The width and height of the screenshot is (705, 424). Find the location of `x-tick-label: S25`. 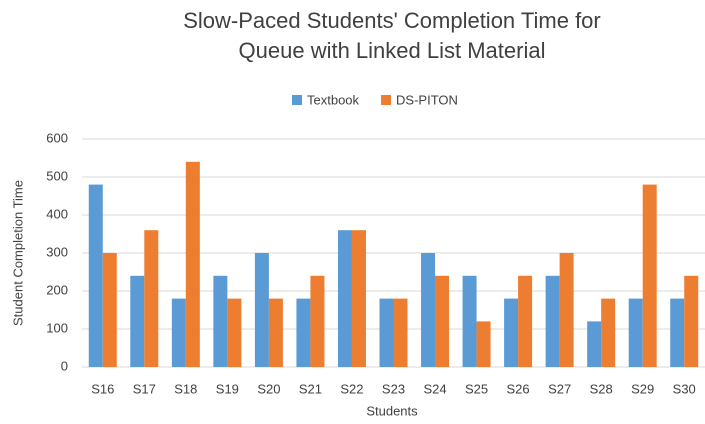

x-tick-label: S25 is located at coordinates (476, 388).